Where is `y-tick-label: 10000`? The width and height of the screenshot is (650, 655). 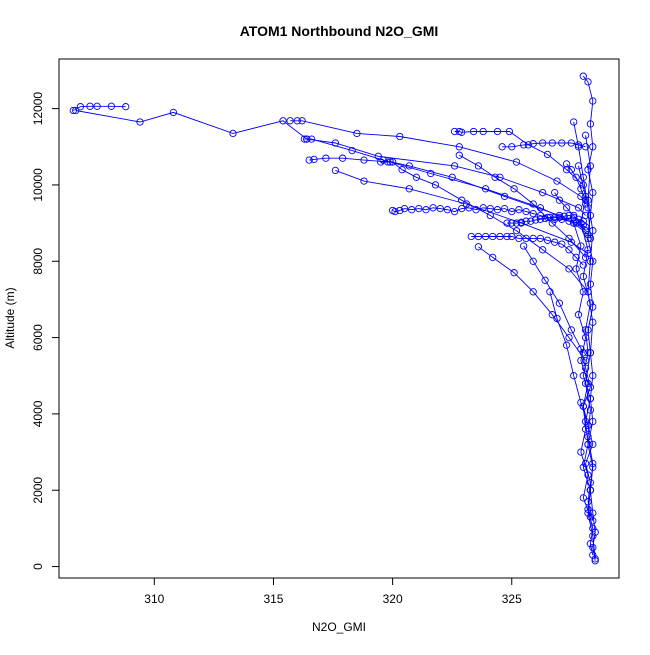
y-tick-label: 10000 is located at coordinates (38, 185).